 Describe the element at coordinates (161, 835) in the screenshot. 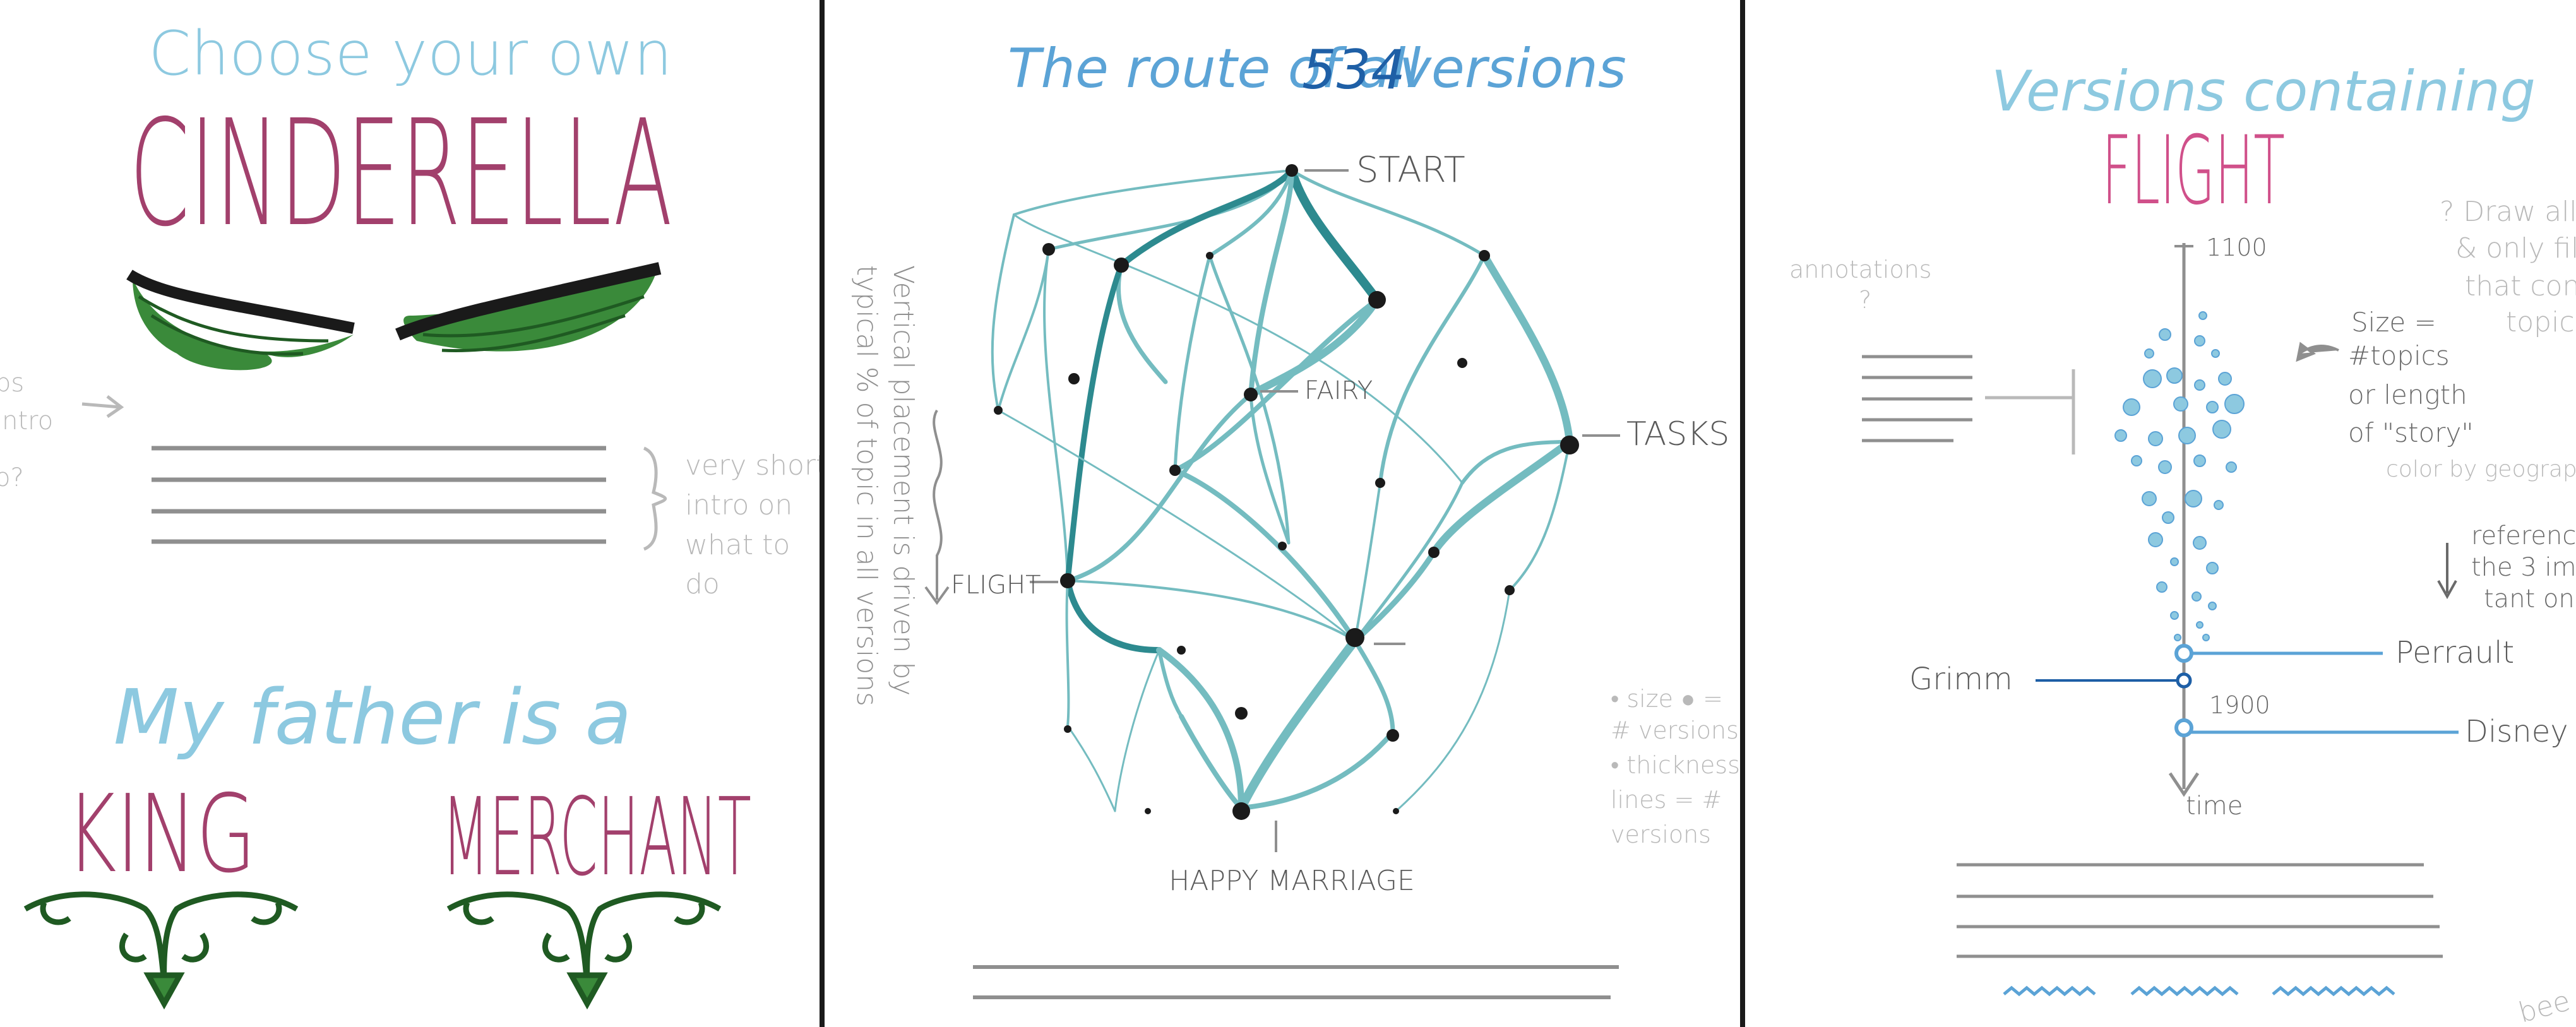

I see `option-king: KING` at that location.